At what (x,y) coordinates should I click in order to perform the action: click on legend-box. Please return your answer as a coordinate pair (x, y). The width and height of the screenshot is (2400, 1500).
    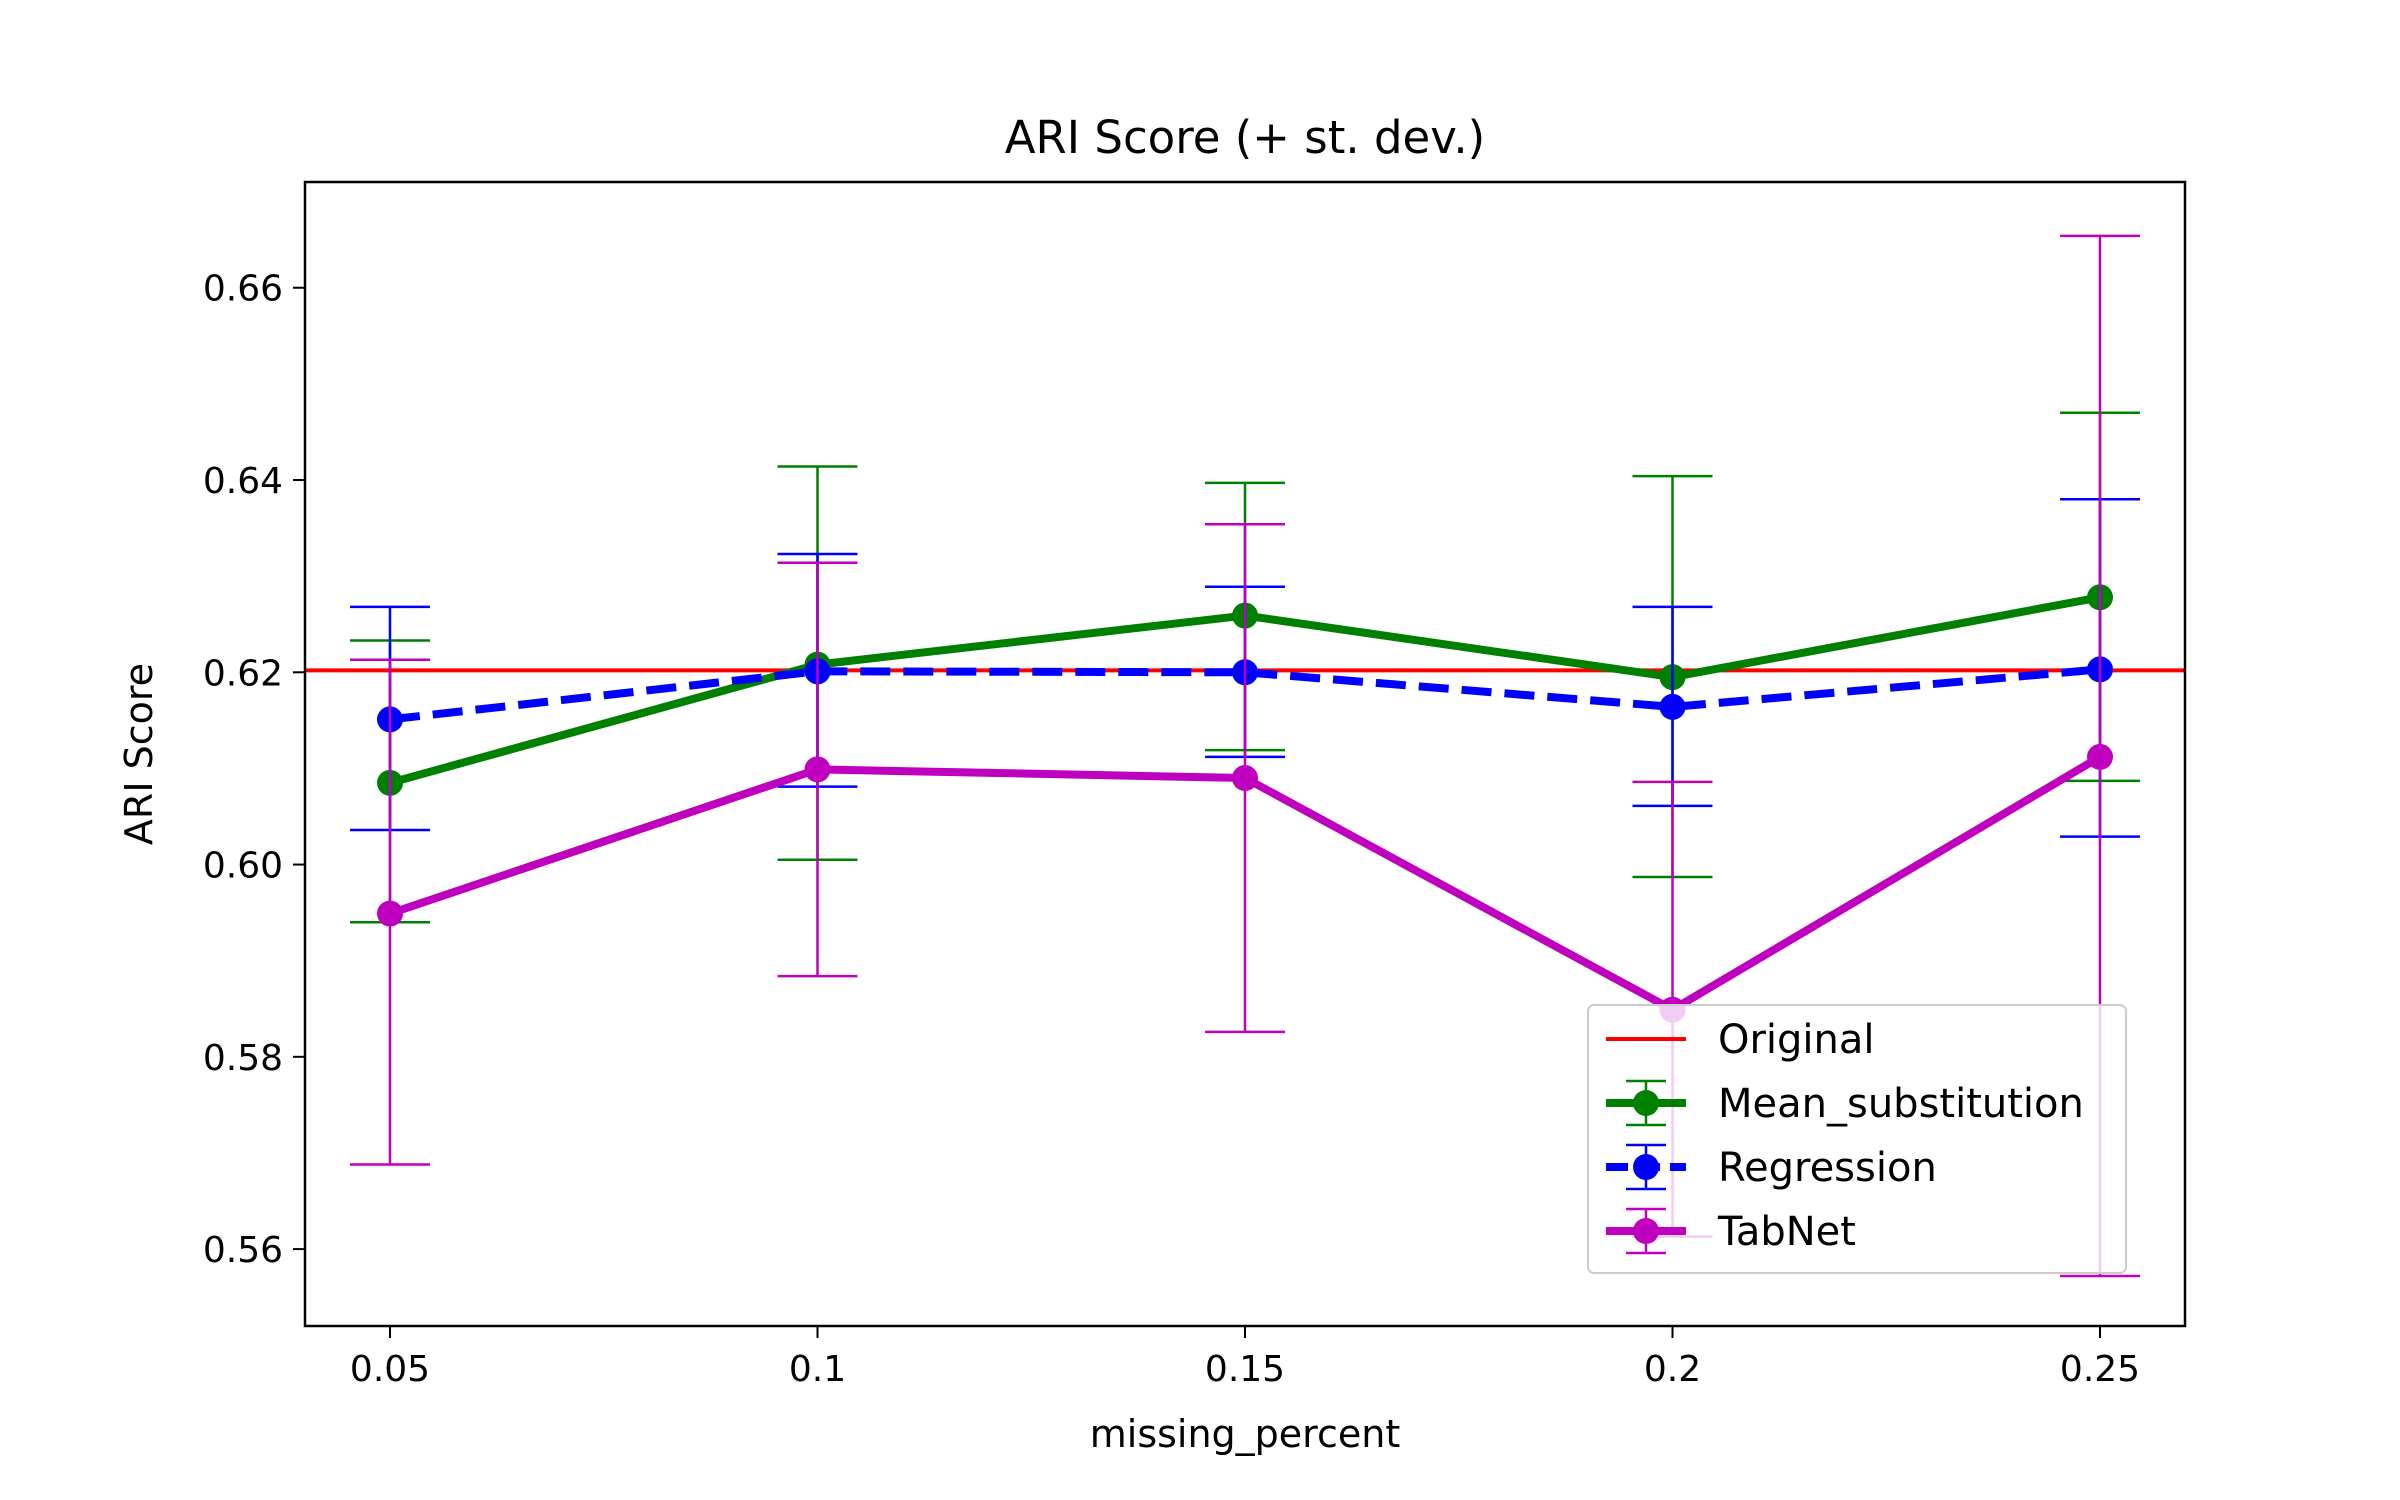
    Looking at the image, I should click on (1857, 1139).